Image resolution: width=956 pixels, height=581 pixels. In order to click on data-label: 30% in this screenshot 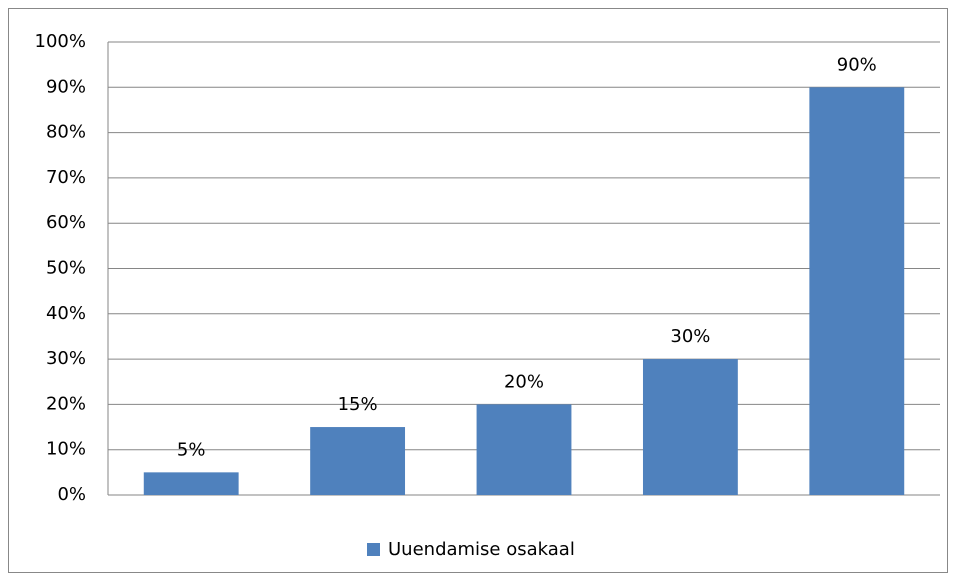, I will do `click(690, 336)`.